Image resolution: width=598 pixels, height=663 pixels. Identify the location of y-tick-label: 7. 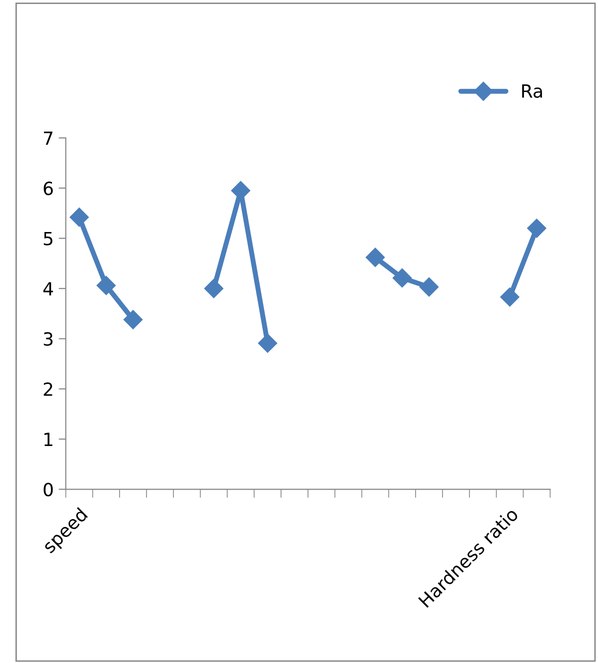
(48, 138).